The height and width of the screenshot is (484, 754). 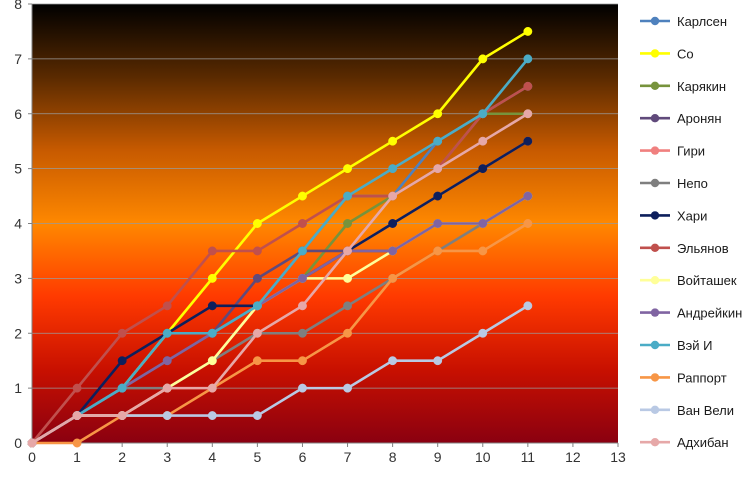 What do you see at coordinates (348, 457) in the screenshot?
I see `x-tick-label: 7` at bounding box center [348, 457].